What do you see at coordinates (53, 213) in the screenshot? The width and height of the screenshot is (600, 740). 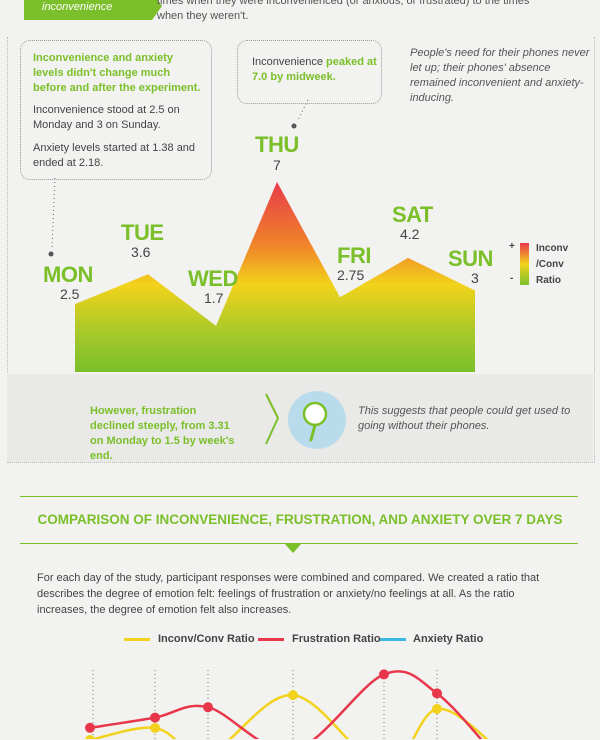 I see `connector-left` at bounding box center [53, 213].